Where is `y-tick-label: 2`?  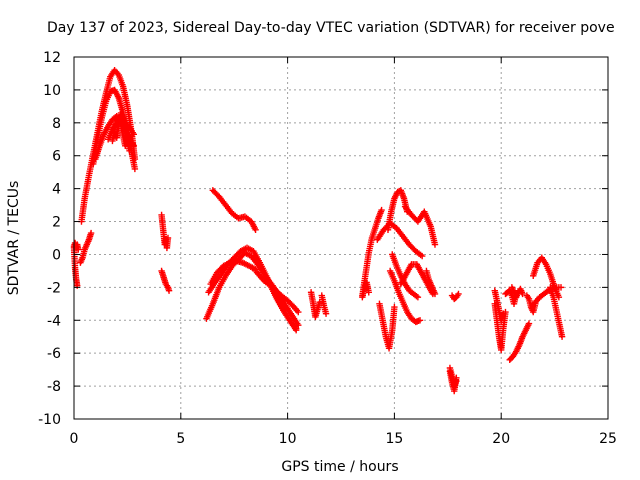
y-tick-label: 2 is located at coordinates (56, 223).